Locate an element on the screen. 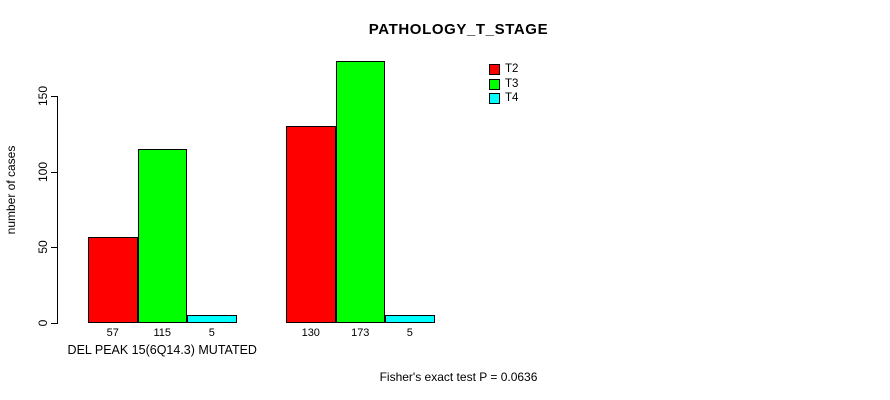  y-axis-tick-label: 150 is located at coordinates (43, 96).